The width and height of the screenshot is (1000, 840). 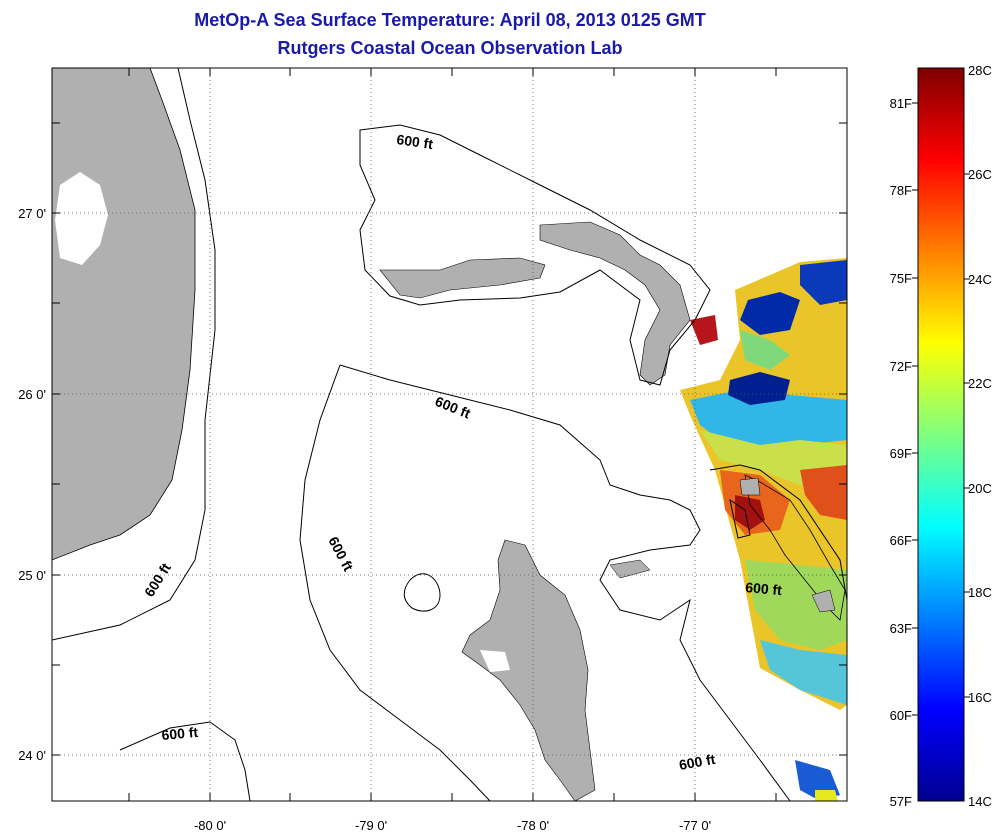 What do you see at coordinates (210, 825) in the screenshot?
I see `lon-label-80: -80 0'` at bounding box center [210, 825].